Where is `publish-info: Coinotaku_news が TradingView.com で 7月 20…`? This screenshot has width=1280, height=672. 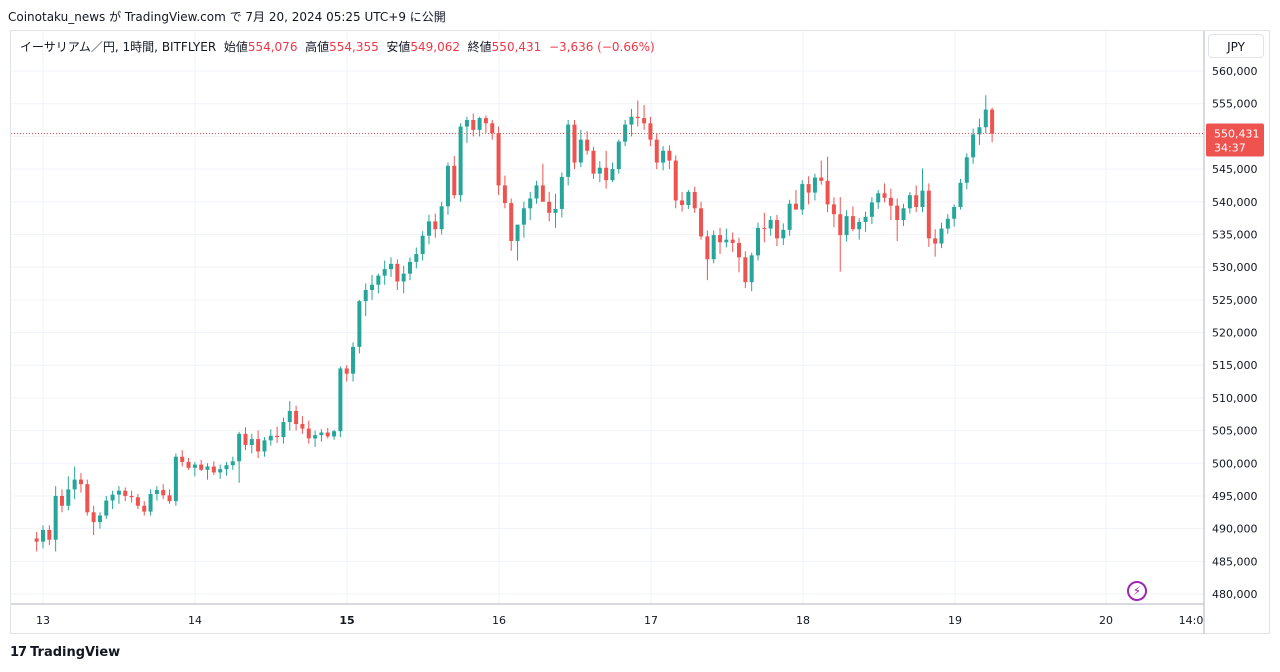
publish-info: Coinotaku_news が TradingView.com で 7月 20… is located at coordinates (227, 17).